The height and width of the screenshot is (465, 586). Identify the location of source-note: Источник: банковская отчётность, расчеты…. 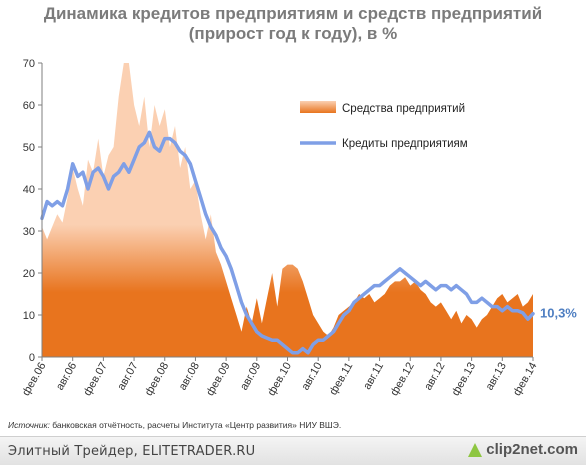
(174, 425).